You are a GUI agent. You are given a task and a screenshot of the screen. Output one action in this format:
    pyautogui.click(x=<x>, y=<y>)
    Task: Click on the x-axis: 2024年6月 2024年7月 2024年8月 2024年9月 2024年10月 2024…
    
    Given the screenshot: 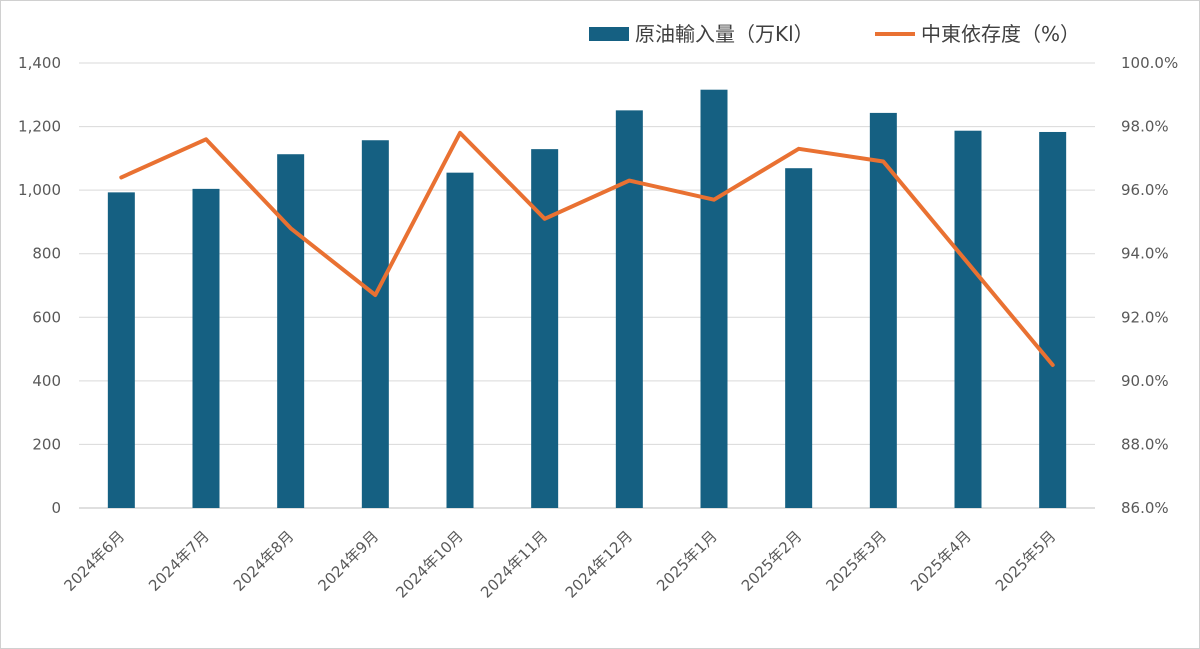 What is the action you would take?
    pyautogui.click(x=559, y=564)
    